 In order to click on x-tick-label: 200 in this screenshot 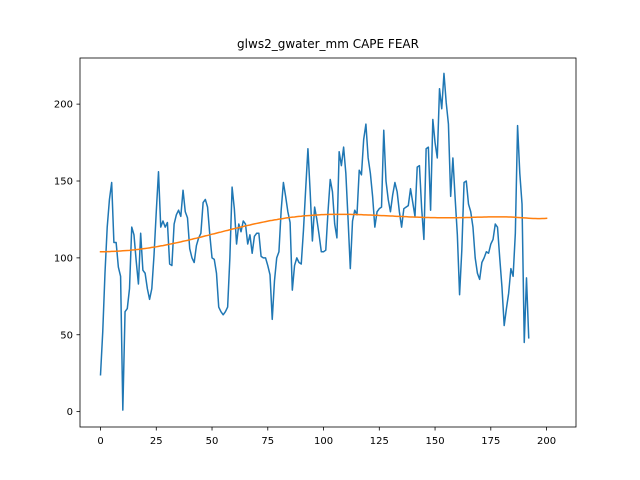, I will do `click(546, 441)`.